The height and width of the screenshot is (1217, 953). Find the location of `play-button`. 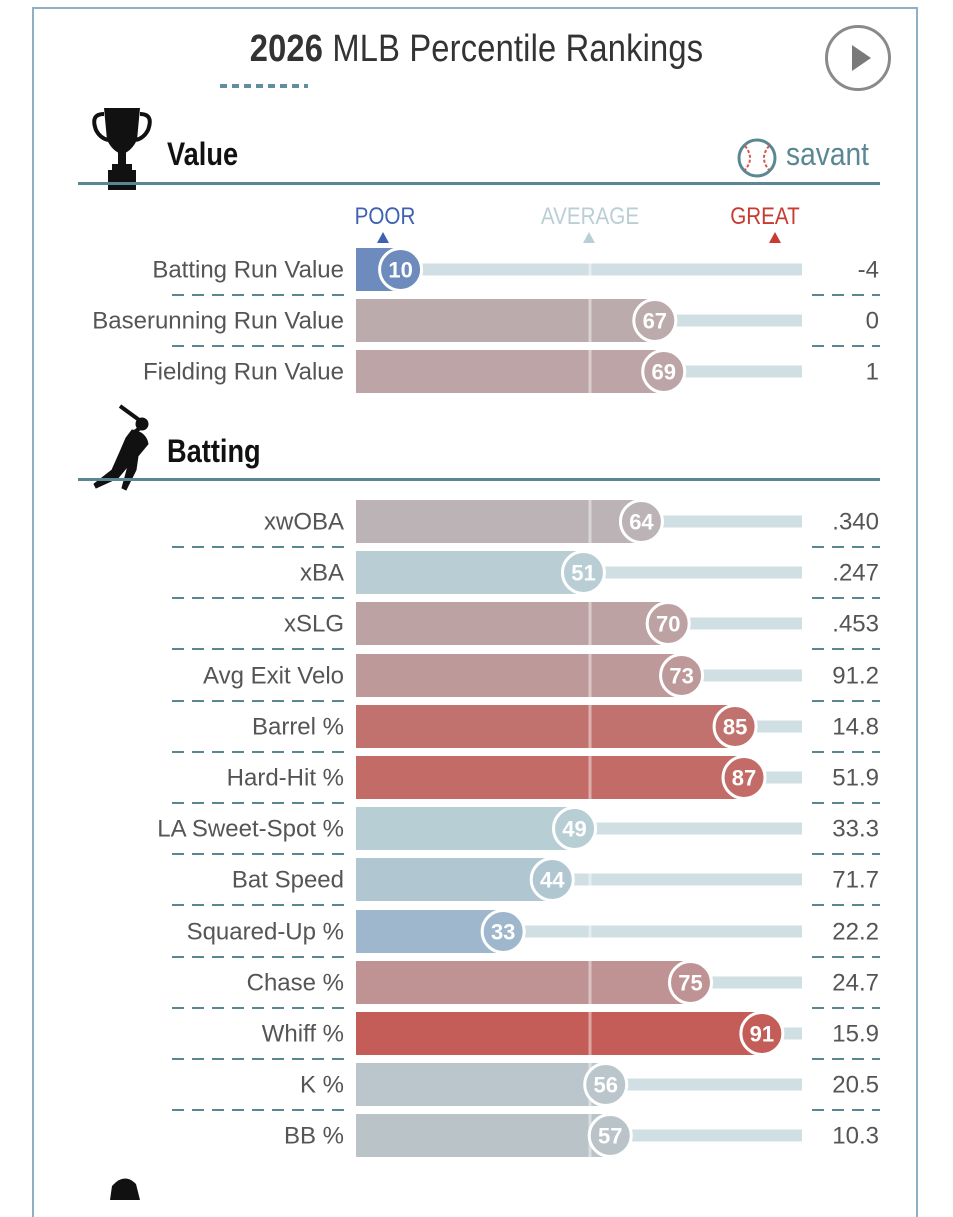

play-button is located at coordinates (858, 58).